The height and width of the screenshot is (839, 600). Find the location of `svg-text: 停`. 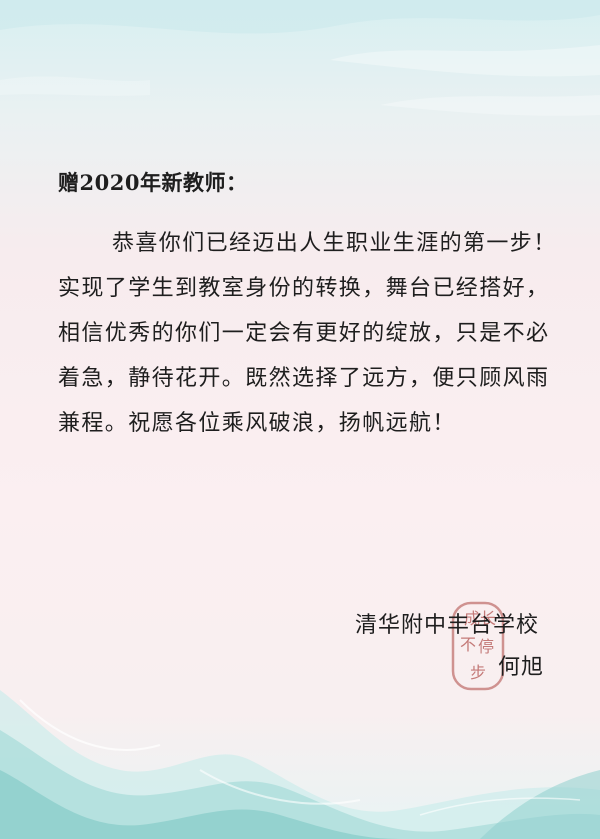

svg-text: 停 is located at coordinates (486, 646).